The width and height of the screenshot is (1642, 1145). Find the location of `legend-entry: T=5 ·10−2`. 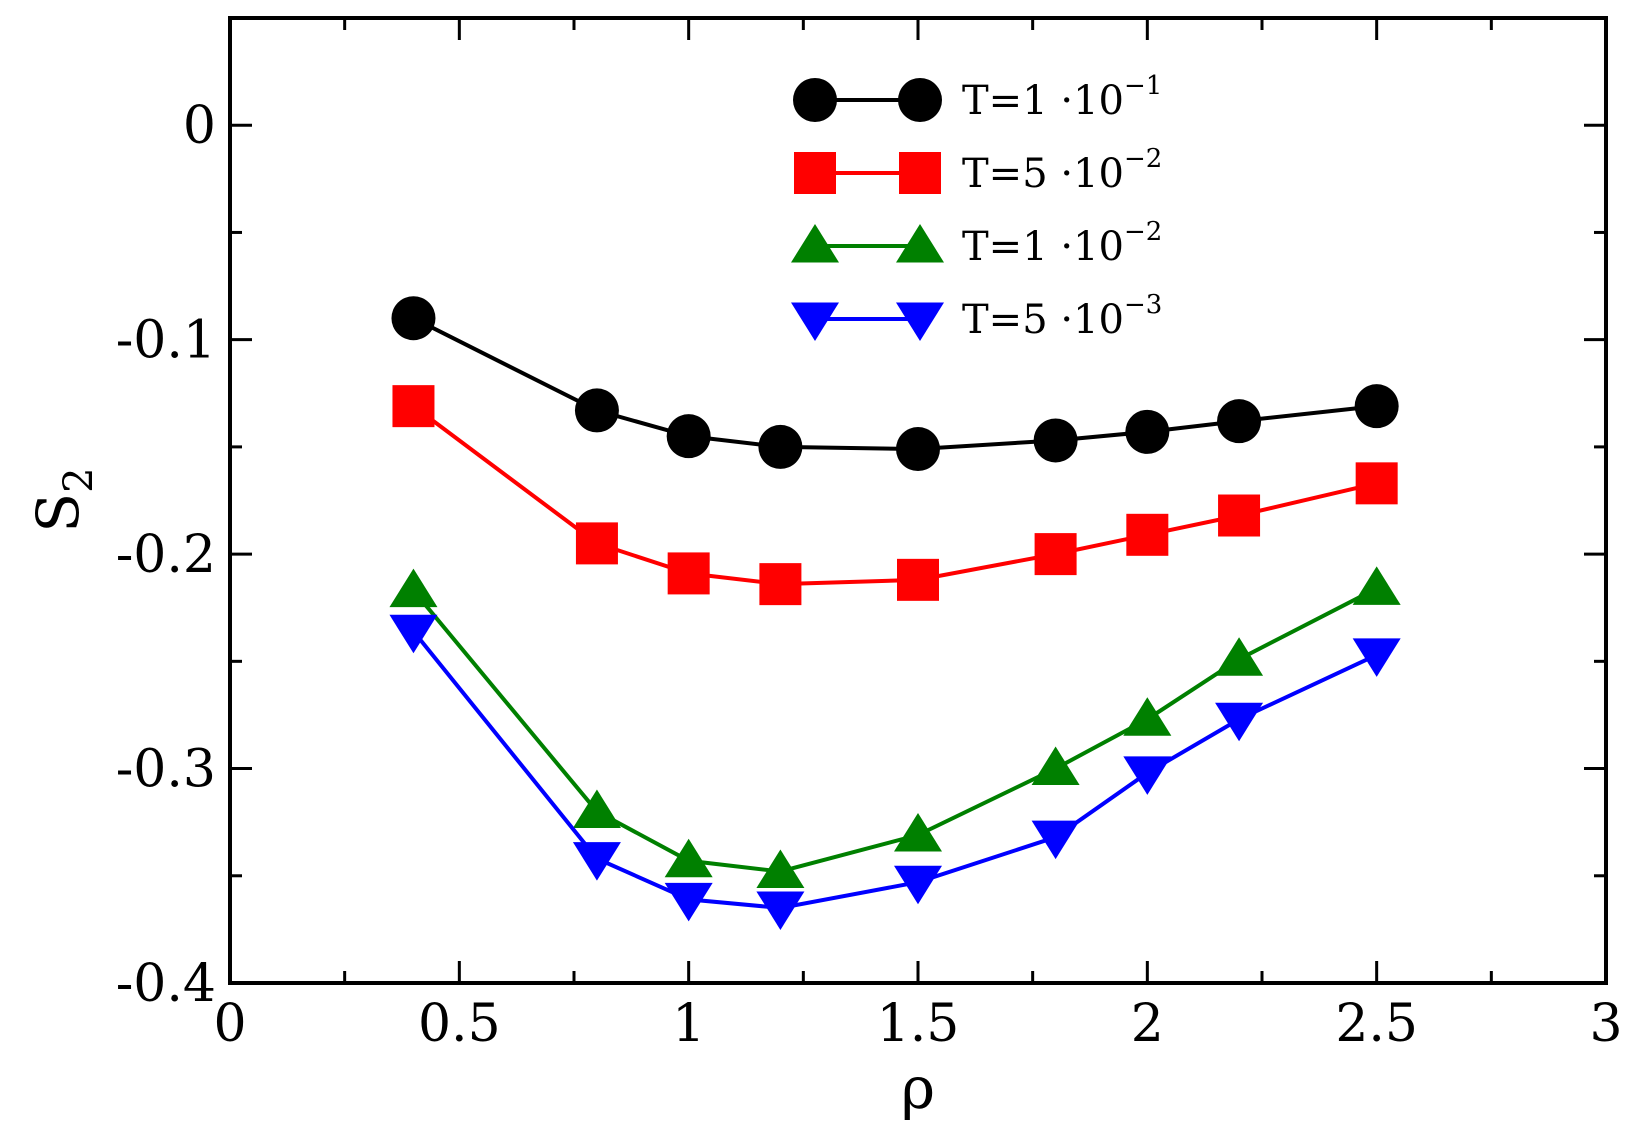

legend-entry: T=5 ·10−2 is located at coordinates (978, 170).